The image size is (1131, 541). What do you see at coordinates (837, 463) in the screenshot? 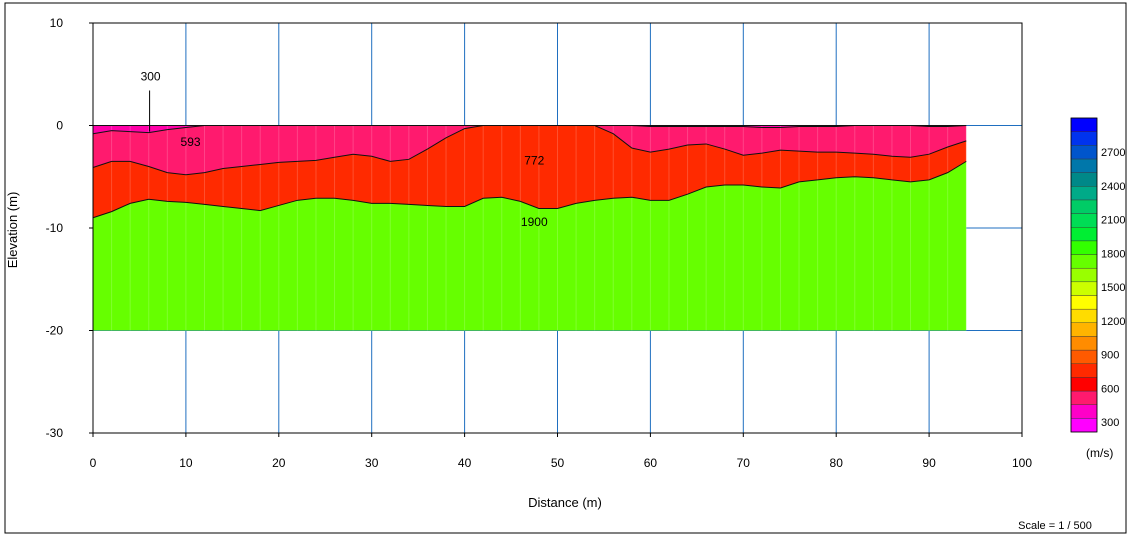
I see `x-tick-label: 80` at bounding box center [837, 463].